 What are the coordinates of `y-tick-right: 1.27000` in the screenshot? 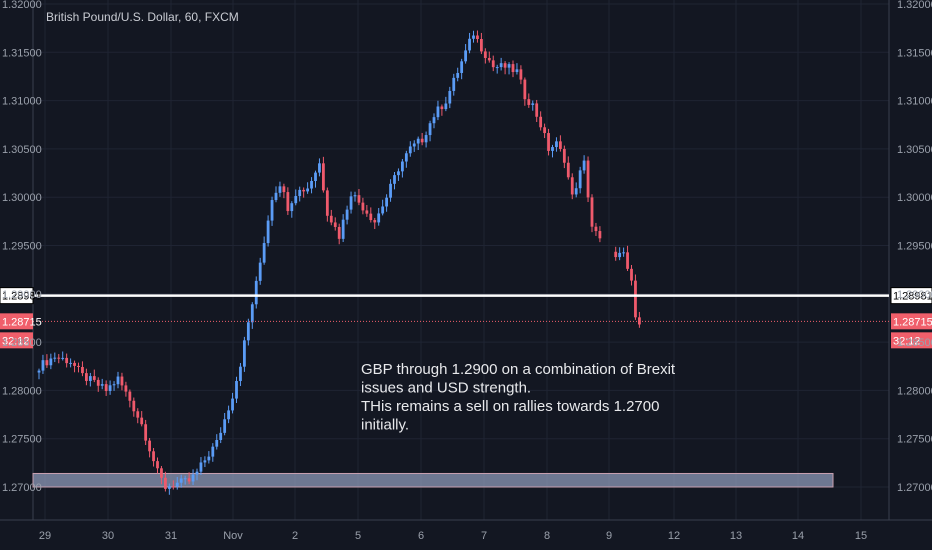 It's located at (914, 488).